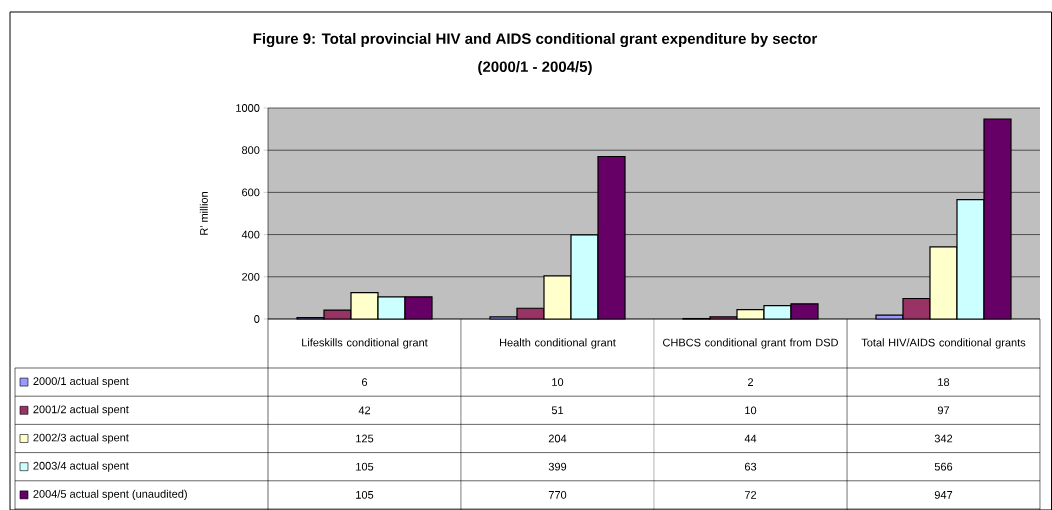  What do you see at coordinates (81, 410) in the screenshot?
I see `legend-label: 2001/2 actual spent` at bounding box center [81, 410].